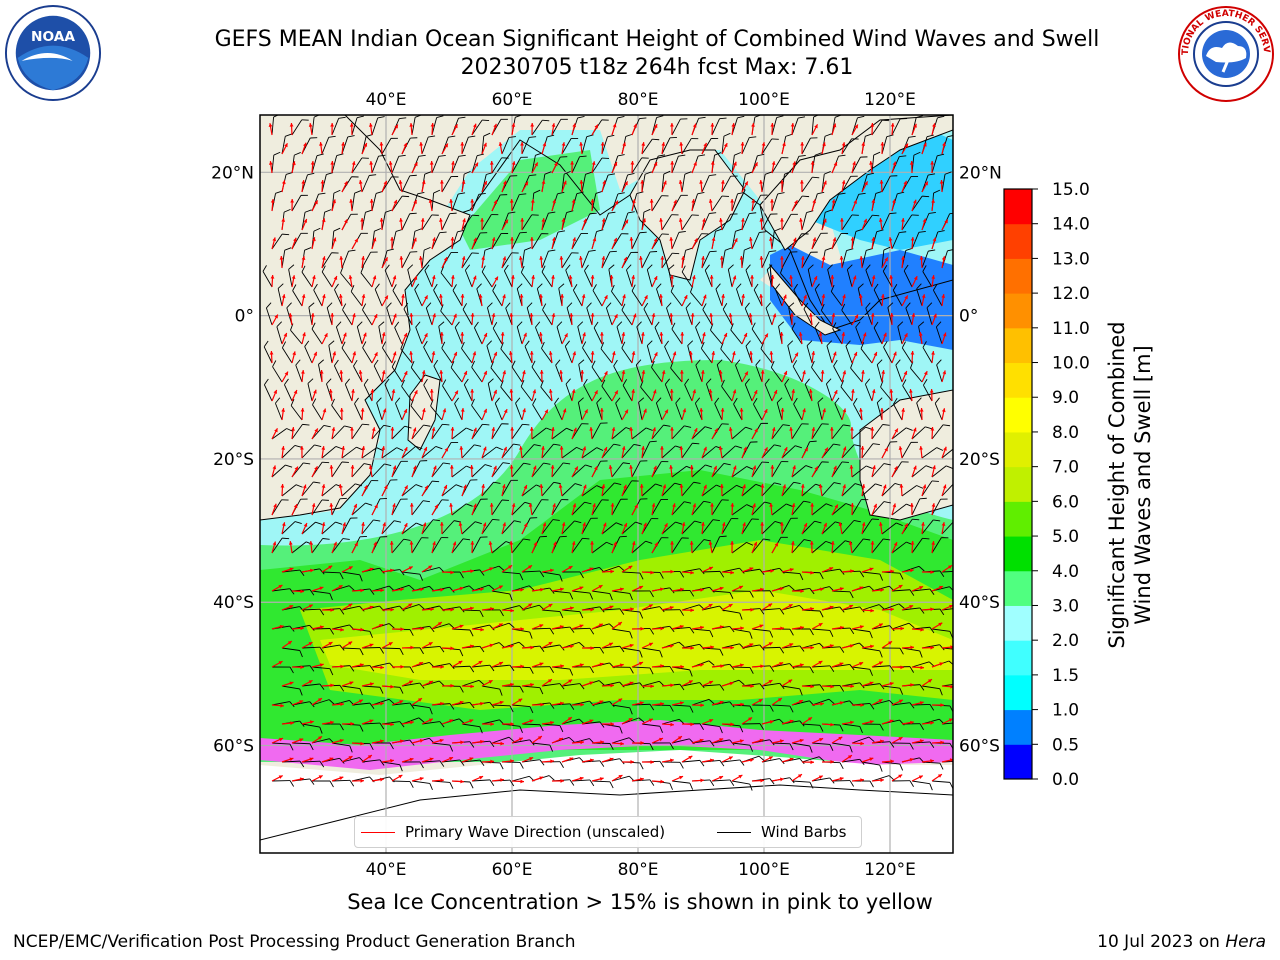  Describe the element at coordinates (764, 100) in the screenshot. I see `lon-tick-label-top: 100°E` at that location.